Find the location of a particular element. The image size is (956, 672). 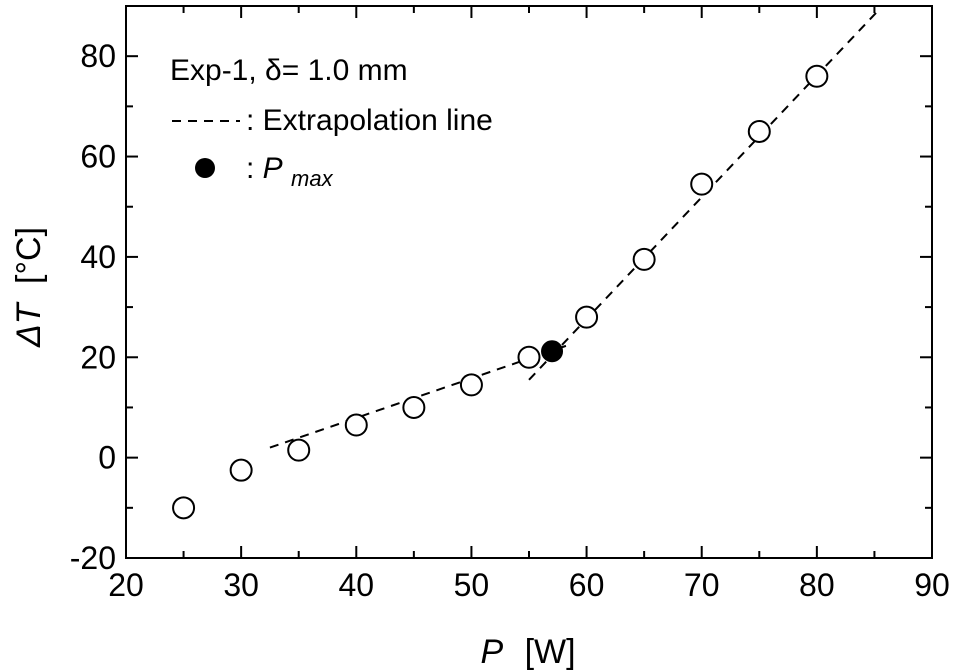

y-axis-title: ΔT [°C] is located at coordinates (29, 287).